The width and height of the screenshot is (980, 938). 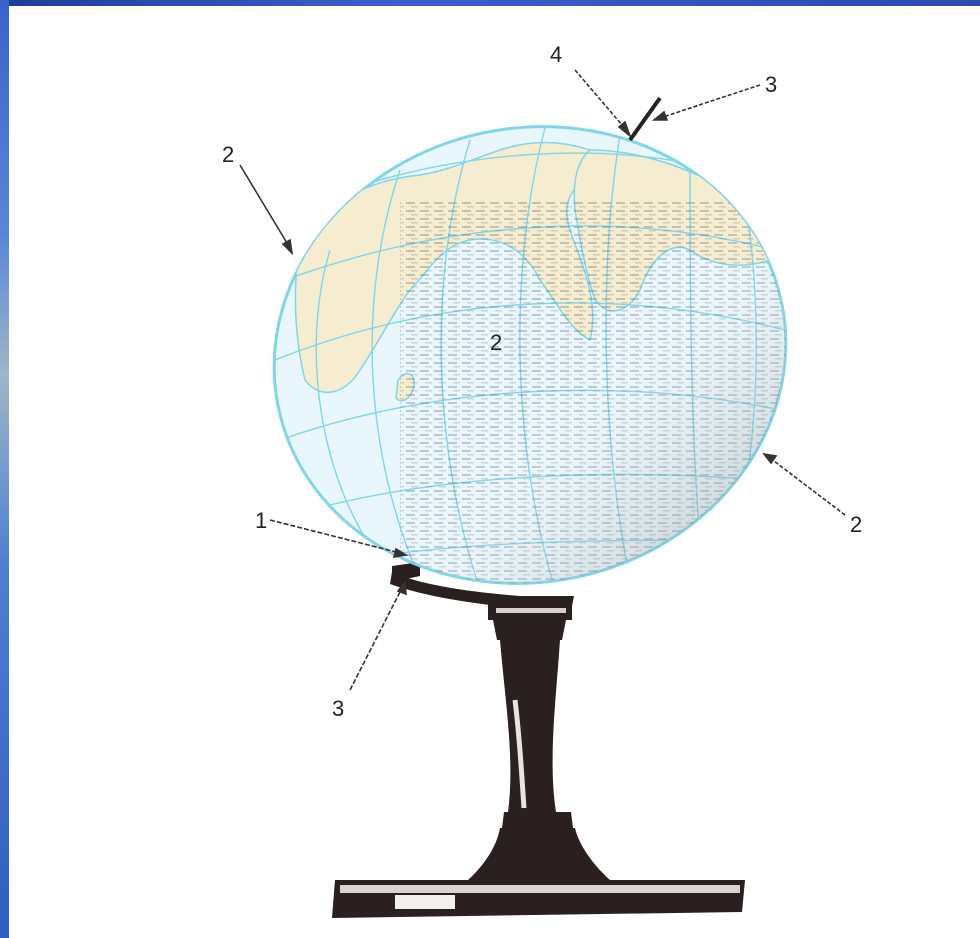 I want to click on callout-label-1: 1, so click(x=261, y=520).